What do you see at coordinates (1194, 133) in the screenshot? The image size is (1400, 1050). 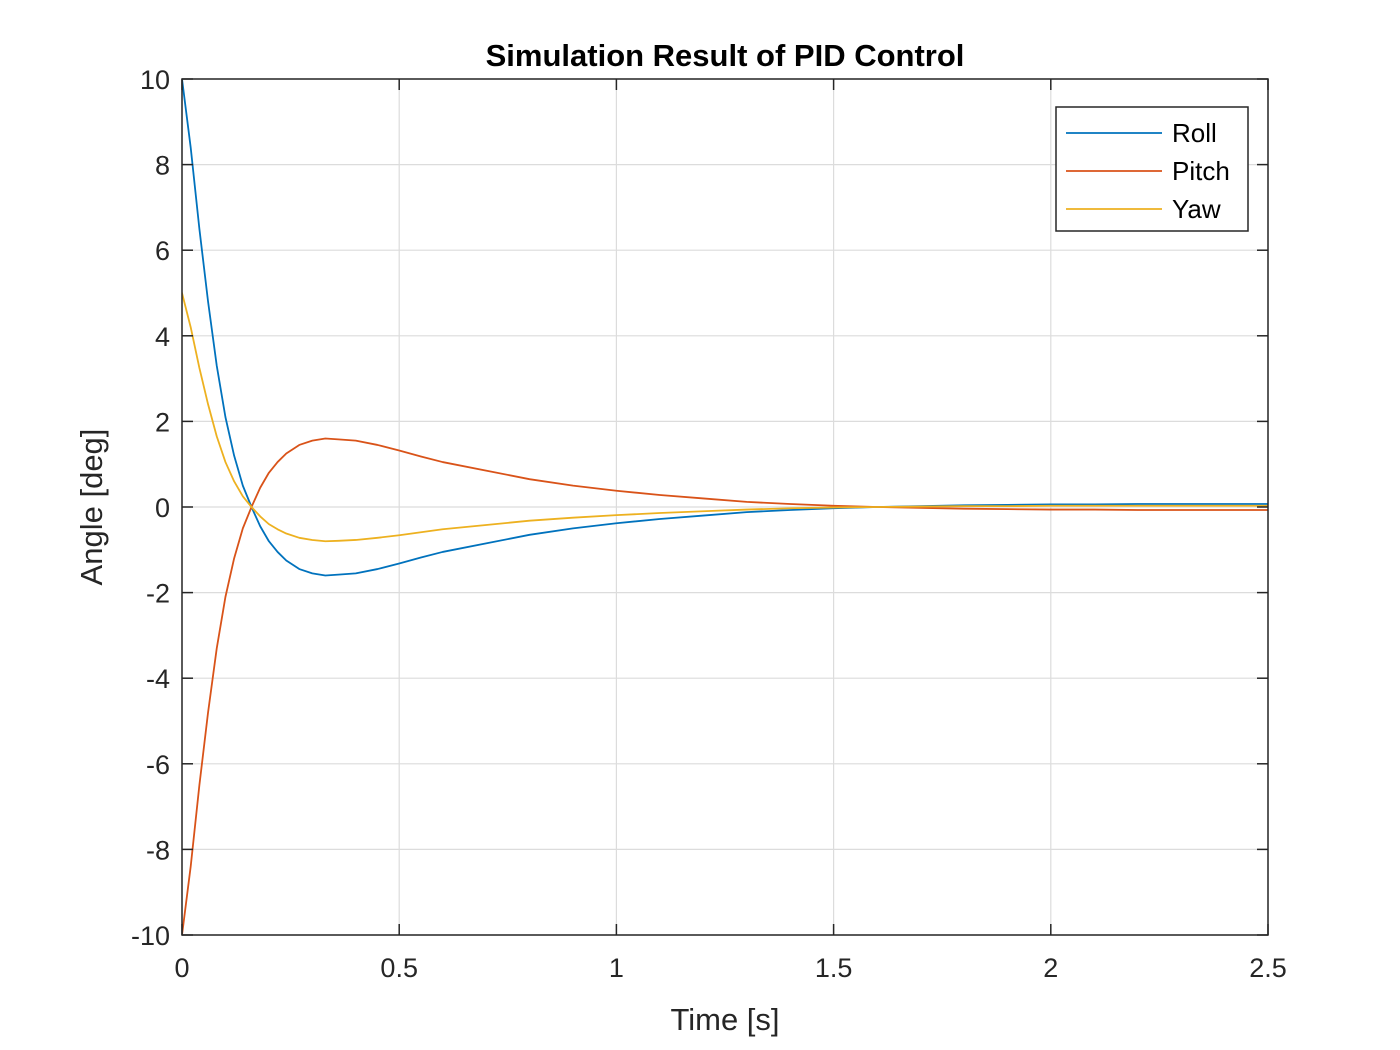 I see `legend-label-roll: Roll` at bounding box center [1194, 133].